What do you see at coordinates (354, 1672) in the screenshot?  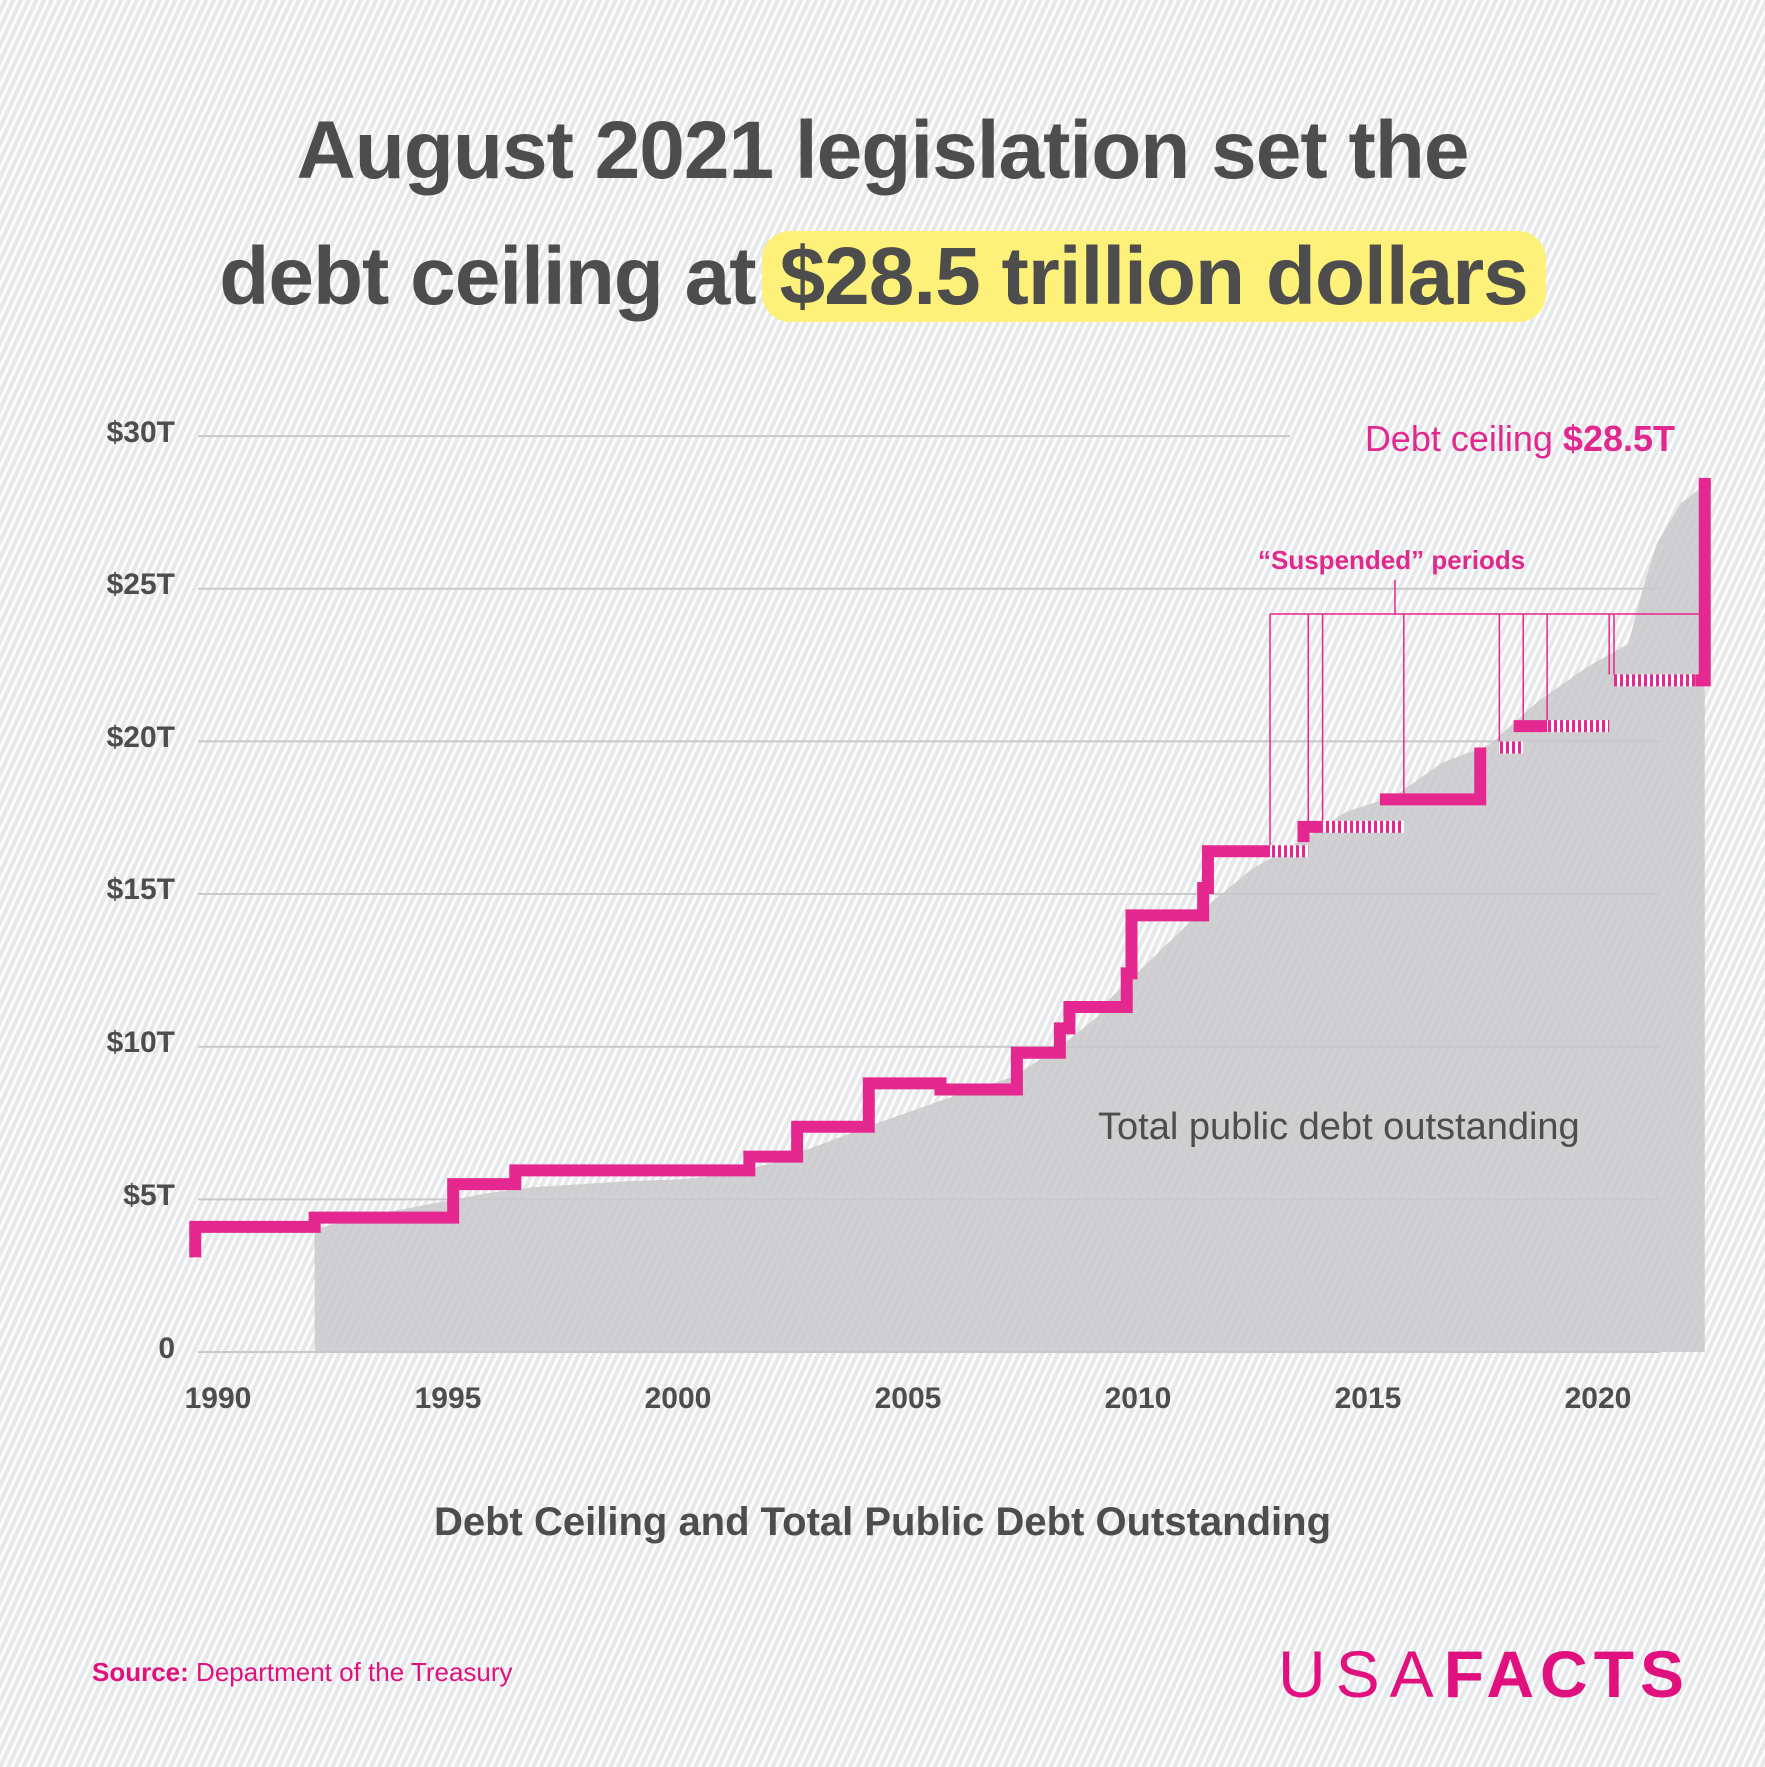 I see `source-text: Department of the Treasury` at bounding box center [354, 1672].